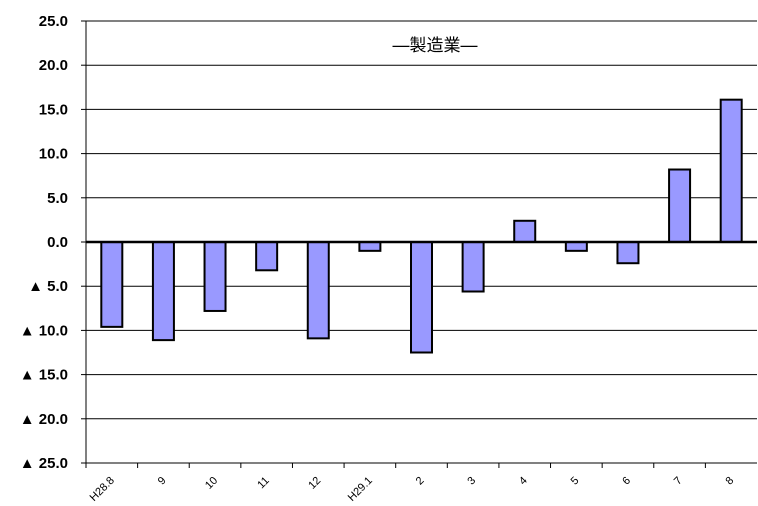 Image resolution: width=758 pixels, height=506 pixels. I want to click on y-tick-label: 20.0, so click(53, 65).